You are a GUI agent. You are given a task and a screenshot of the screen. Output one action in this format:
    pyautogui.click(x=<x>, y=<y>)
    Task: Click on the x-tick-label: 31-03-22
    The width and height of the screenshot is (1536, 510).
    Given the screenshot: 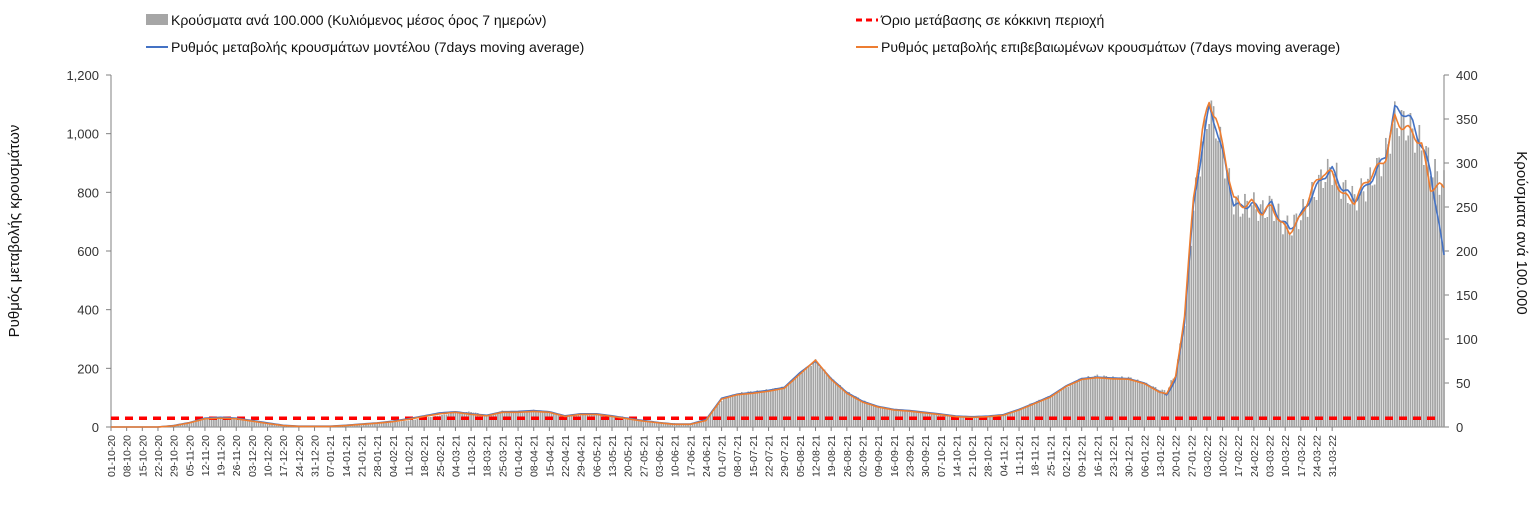 What is the action you would take?
    pyautogui.click(x=1333, y=456)
    